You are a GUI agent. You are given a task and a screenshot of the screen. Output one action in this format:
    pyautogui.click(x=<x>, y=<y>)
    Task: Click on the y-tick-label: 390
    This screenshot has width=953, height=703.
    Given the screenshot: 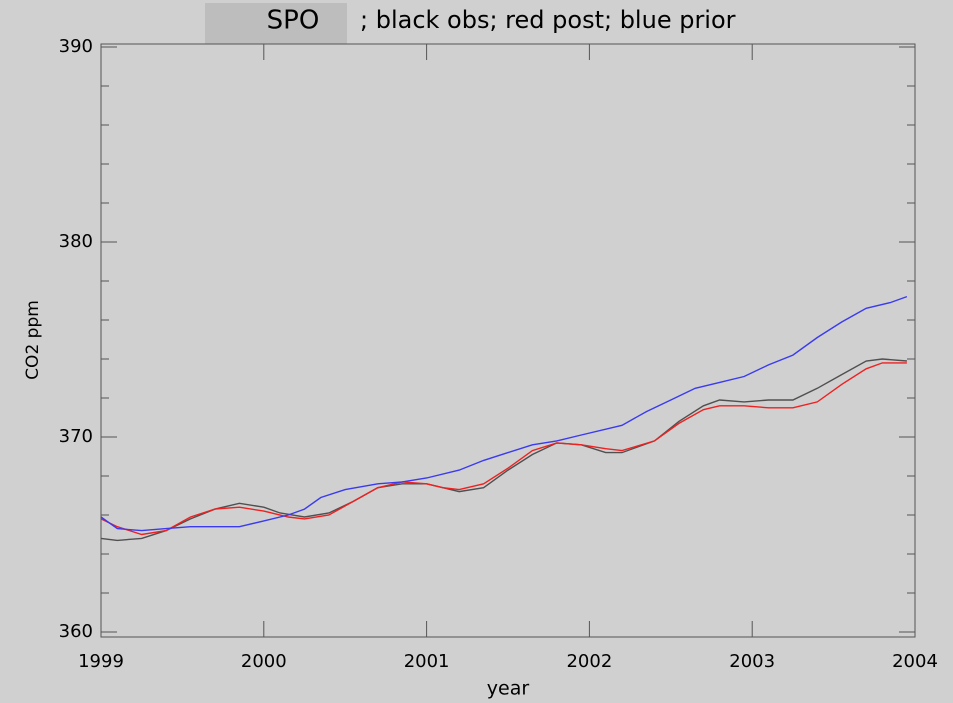 What is the action you would take?
    pyautogui.click(x=76, y=46)
    